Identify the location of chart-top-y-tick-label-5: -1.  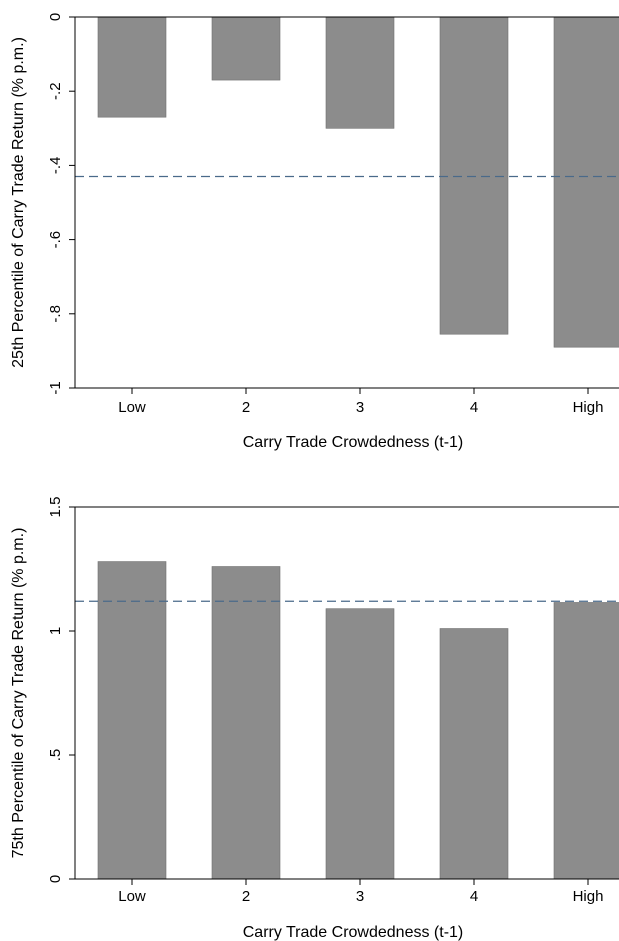
(55, 387).